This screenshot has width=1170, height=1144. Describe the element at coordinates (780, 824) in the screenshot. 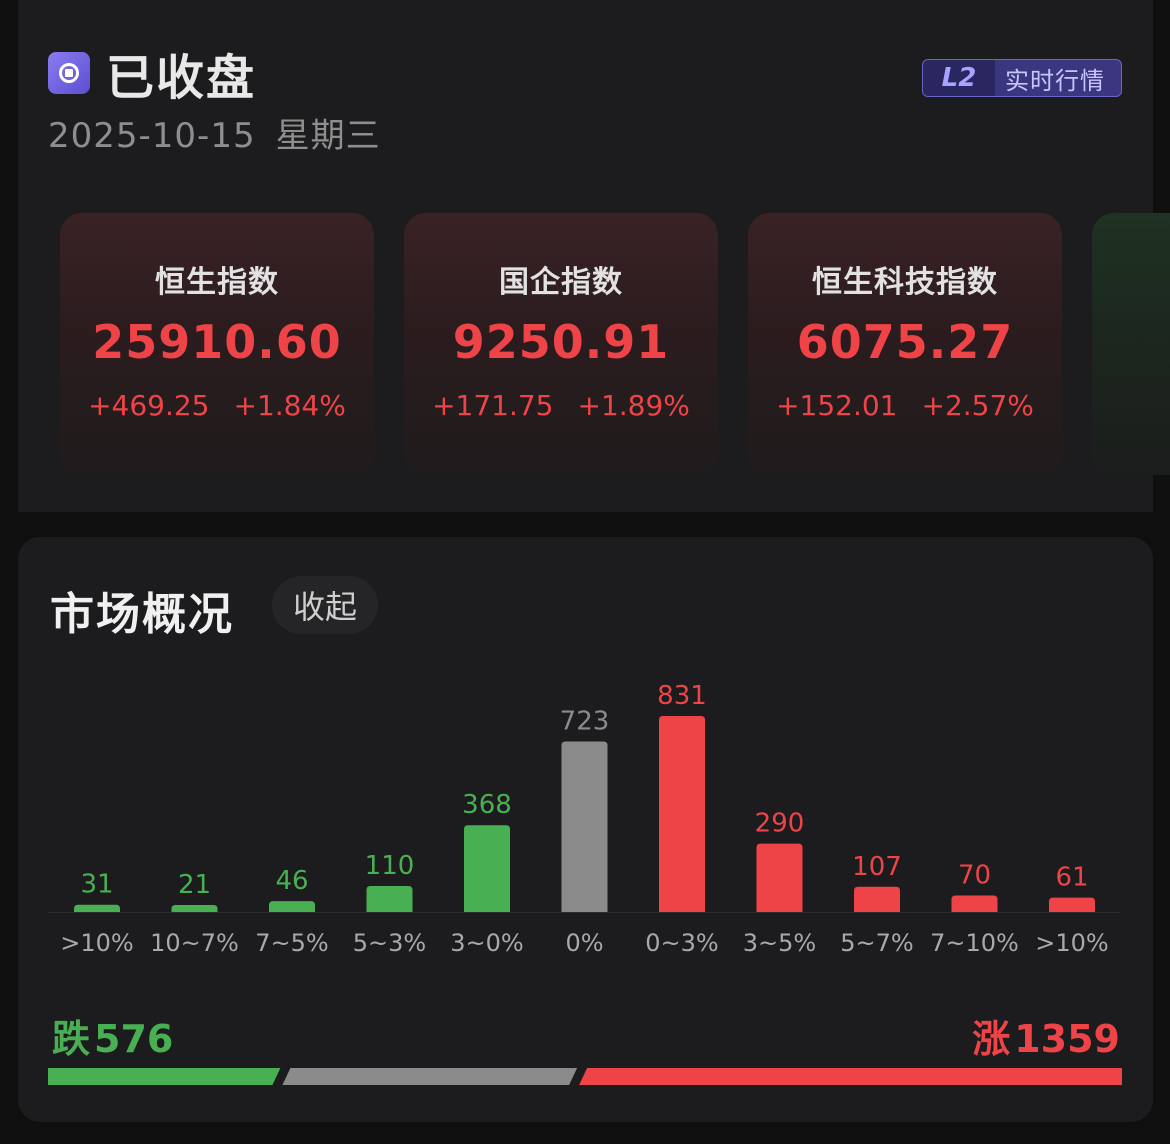

I see `bar-value-label: 290` at that location.